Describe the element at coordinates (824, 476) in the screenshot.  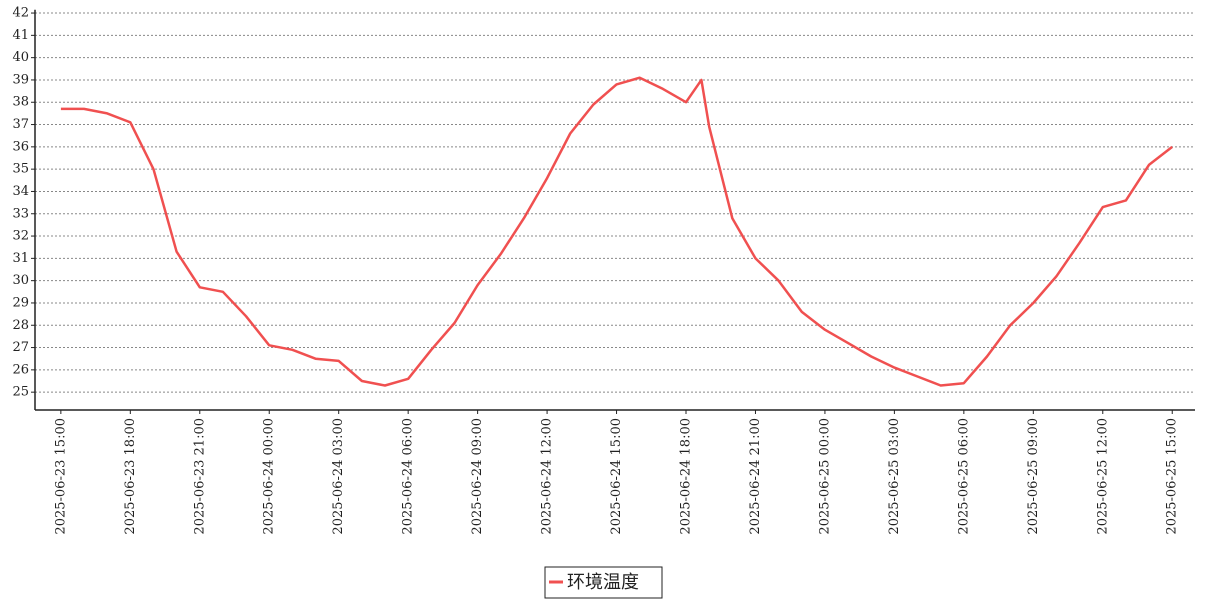
I see `x-tick-label: 2025-06-25 00:00` at that location.